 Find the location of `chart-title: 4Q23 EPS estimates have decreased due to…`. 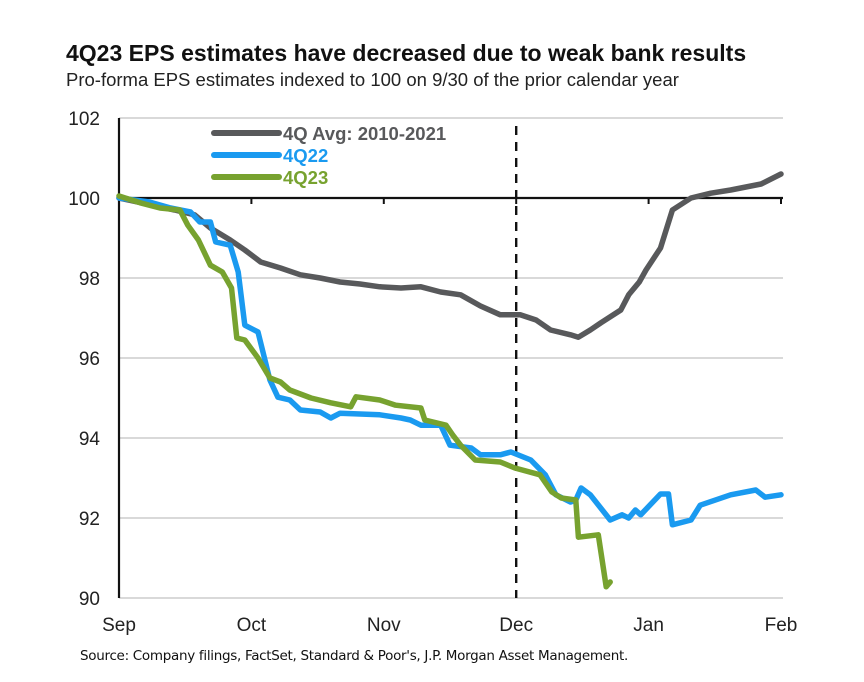

chart-title: 4Q23 EPS estimates have decreased due to… is located at coordinates (406, 53).